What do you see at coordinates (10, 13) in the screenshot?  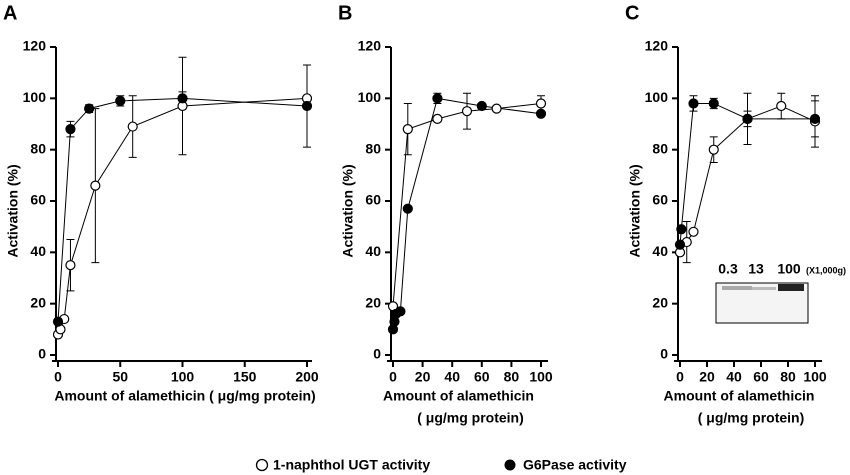 I see `panel-label: A` at bounding box center [10, 13].